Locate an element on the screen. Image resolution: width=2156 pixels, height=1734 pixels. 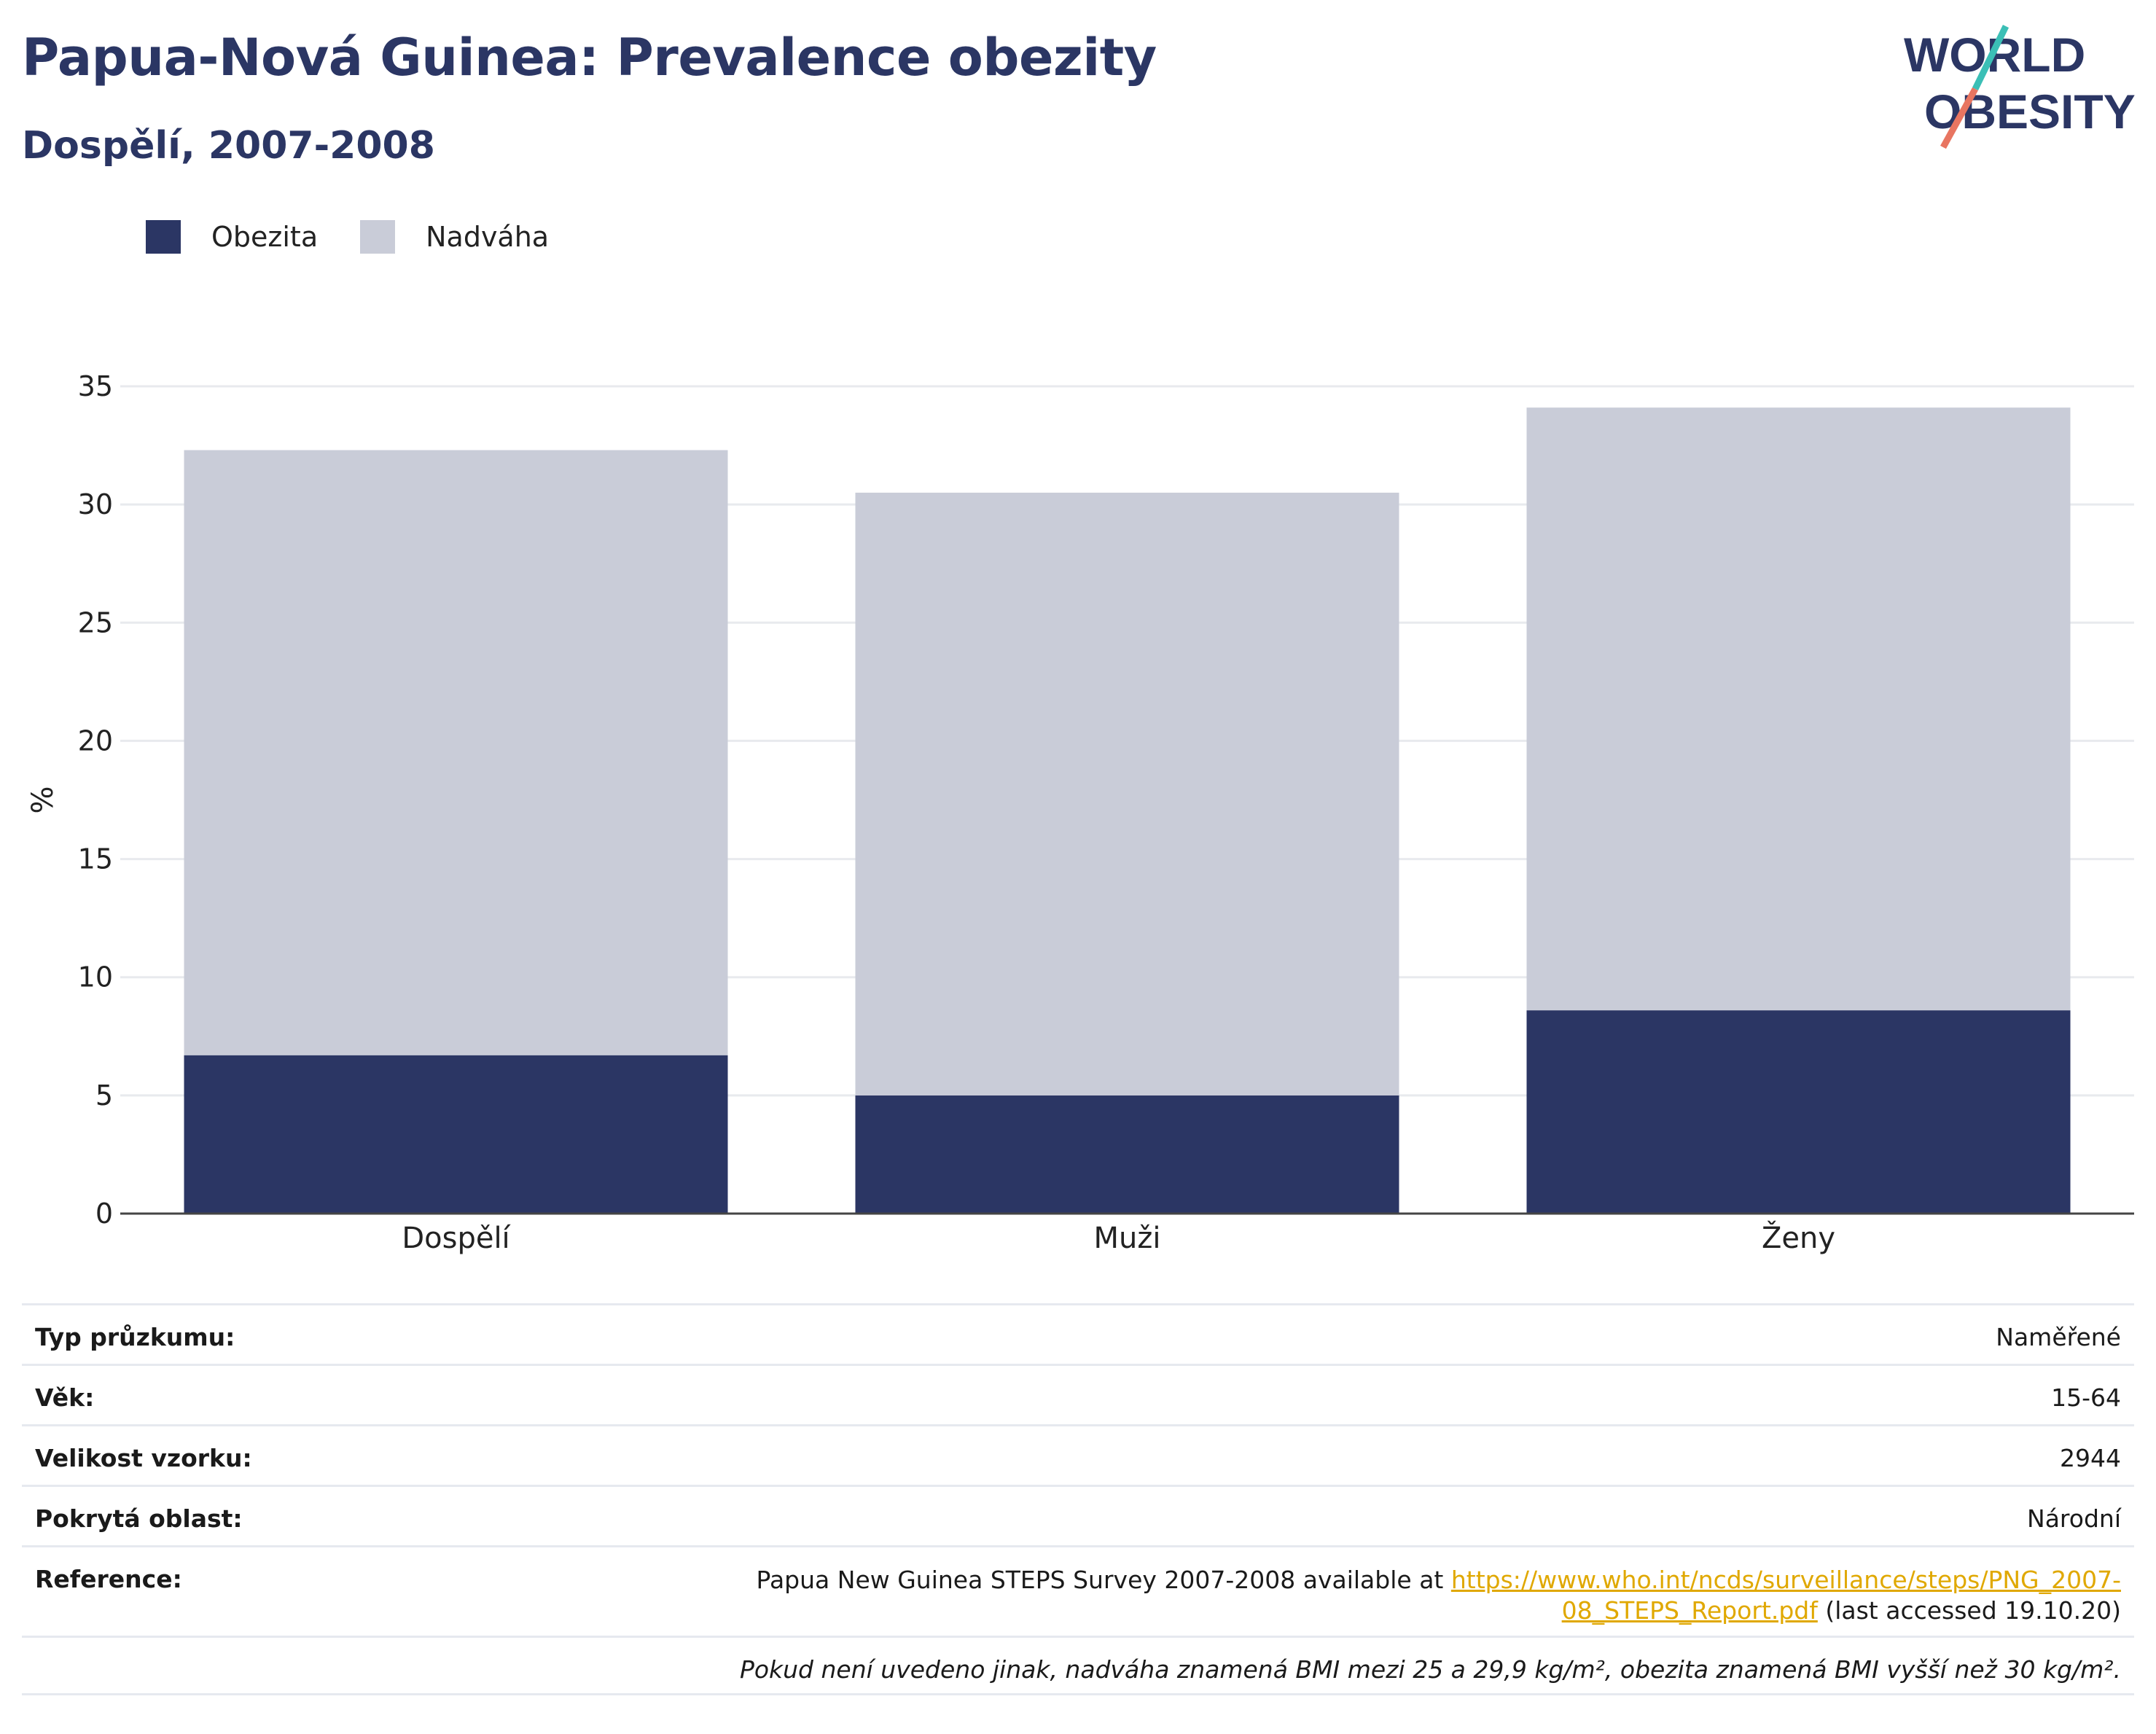
logo-slash-teal is located at coordinates (1991, 57).